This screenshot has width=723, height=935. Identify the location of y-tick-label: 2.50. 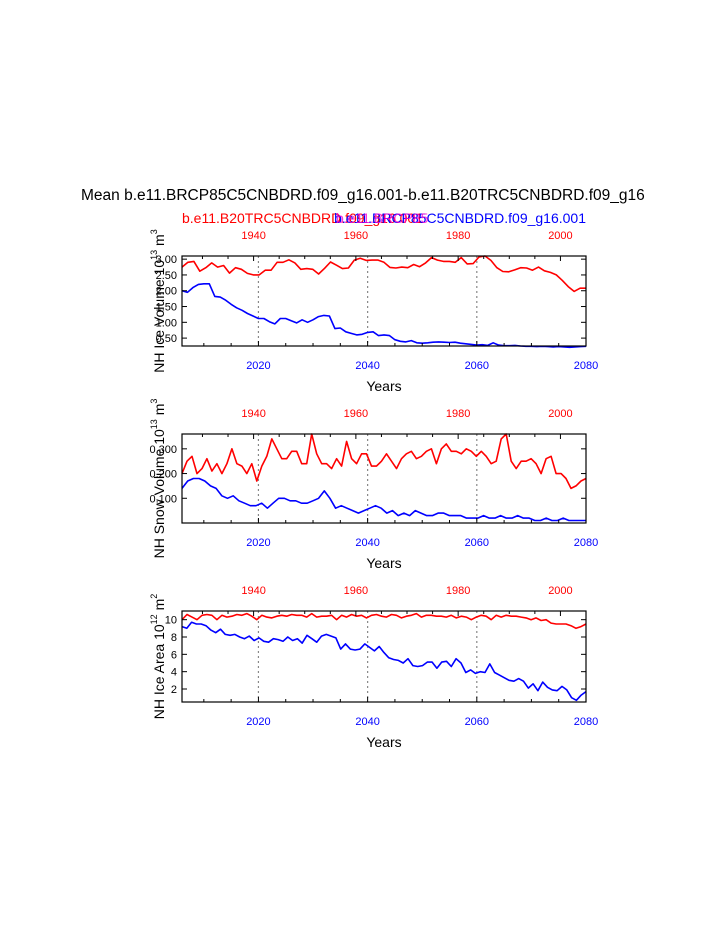
(166, 276).